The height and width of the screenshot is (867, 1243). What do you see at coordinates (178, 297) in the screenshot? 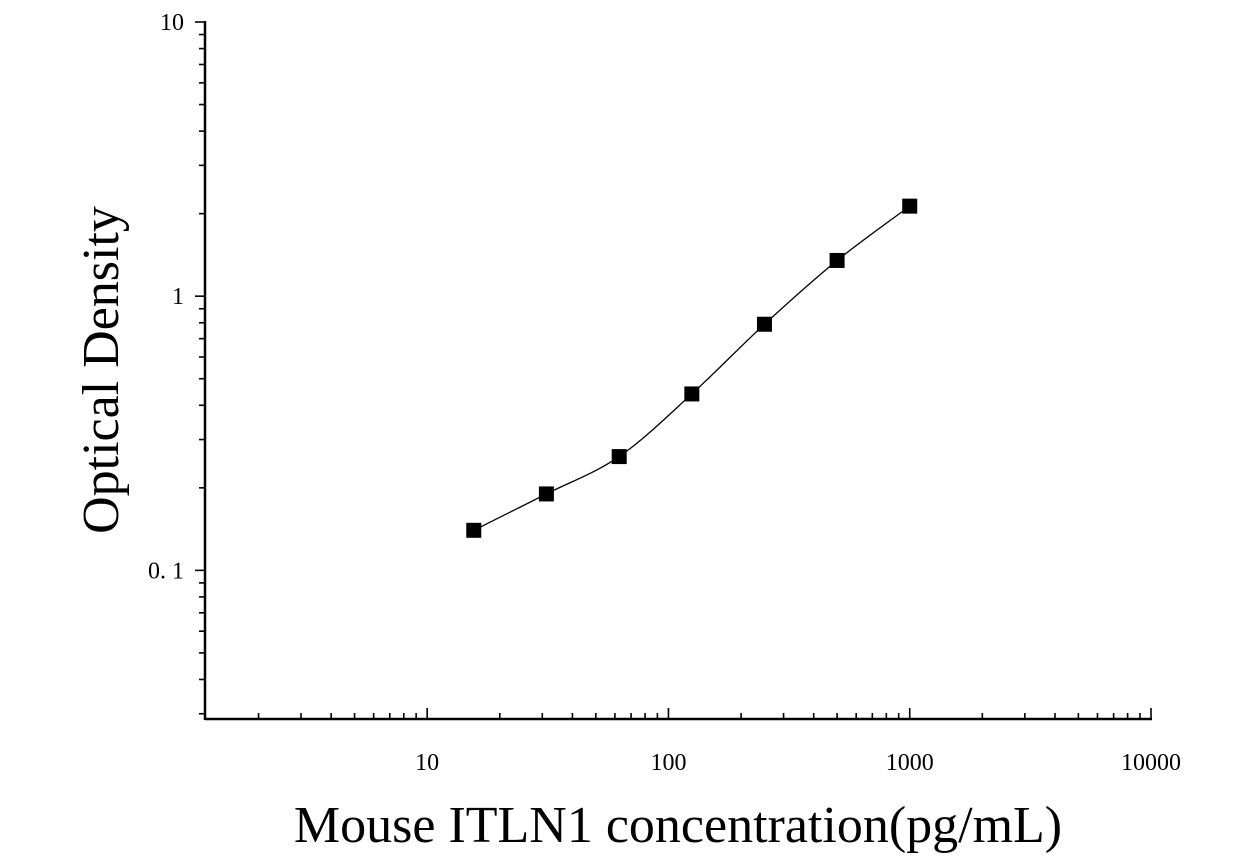
I see `y-tick-label: 1` at bounding box center [178, 297].